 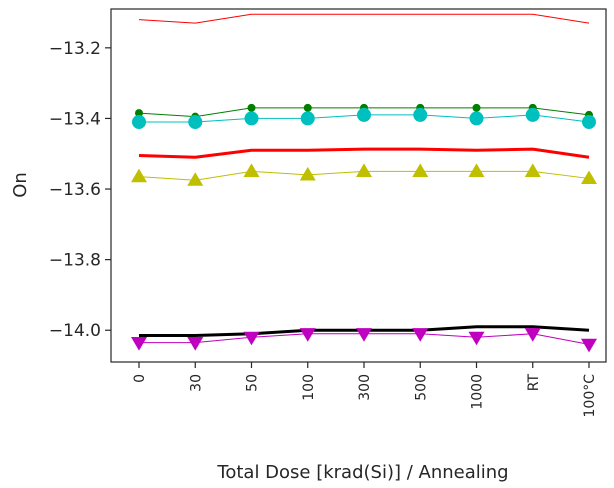 I want to click on y-axis-label: On, so click(x=20, y=185).